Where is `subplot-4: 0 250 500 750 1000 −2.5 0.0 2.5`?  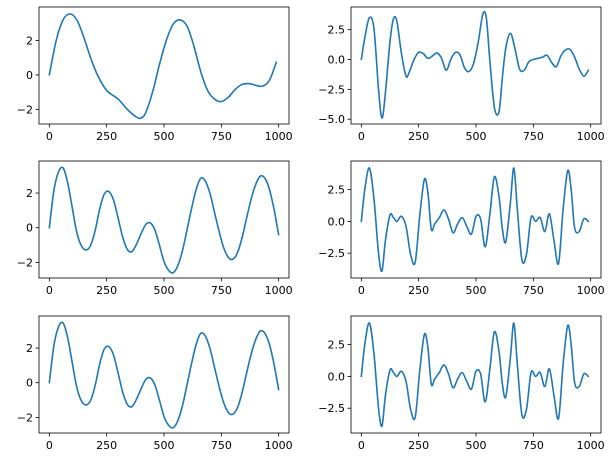 subplot-4: 0 250 500 750 1000 −2.5 0.0 2.5 is located at coordinates (461, 228).